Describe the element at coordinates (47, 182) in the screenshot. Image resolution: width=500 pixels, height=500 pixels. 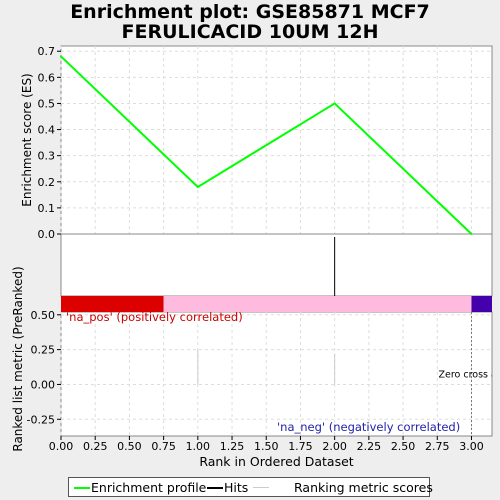
I see `es-y-tick-label: 0.2` at that location.